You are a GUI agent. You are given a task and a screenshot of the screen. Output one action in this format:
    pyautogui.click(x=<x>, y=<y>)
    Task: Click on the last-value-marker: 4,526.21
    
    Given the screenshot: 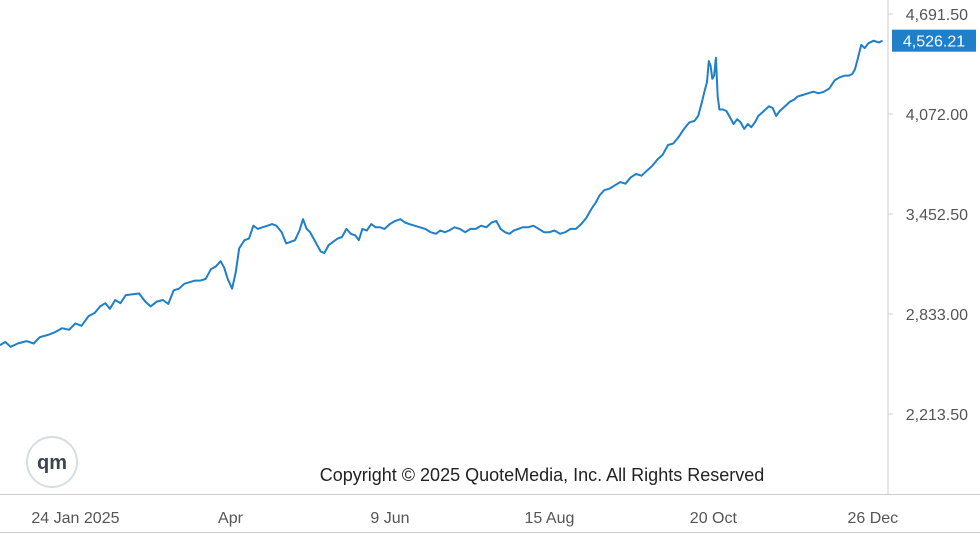 What is the action you would take?
    pyautogui.click(x=934, y=40)
    